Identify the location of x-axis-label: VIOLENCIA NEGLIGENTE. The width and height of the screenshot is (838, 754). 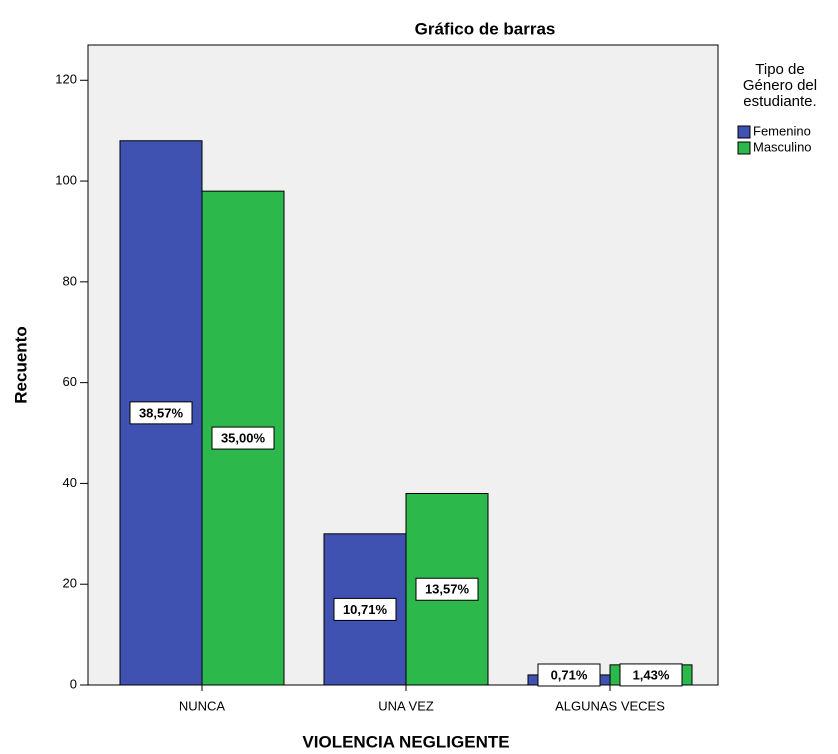
(405, 741).